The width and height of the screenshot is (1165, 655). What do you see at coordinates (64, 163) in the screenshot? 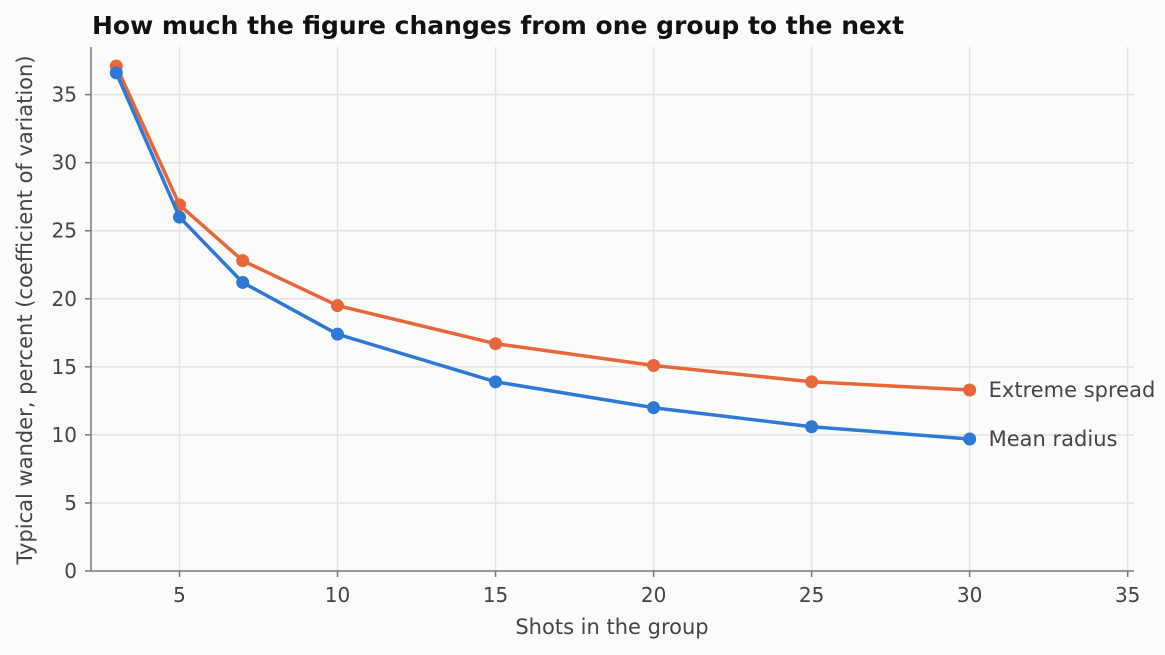
I see `y-tick-label: 30` at bounding box center [64, 163].